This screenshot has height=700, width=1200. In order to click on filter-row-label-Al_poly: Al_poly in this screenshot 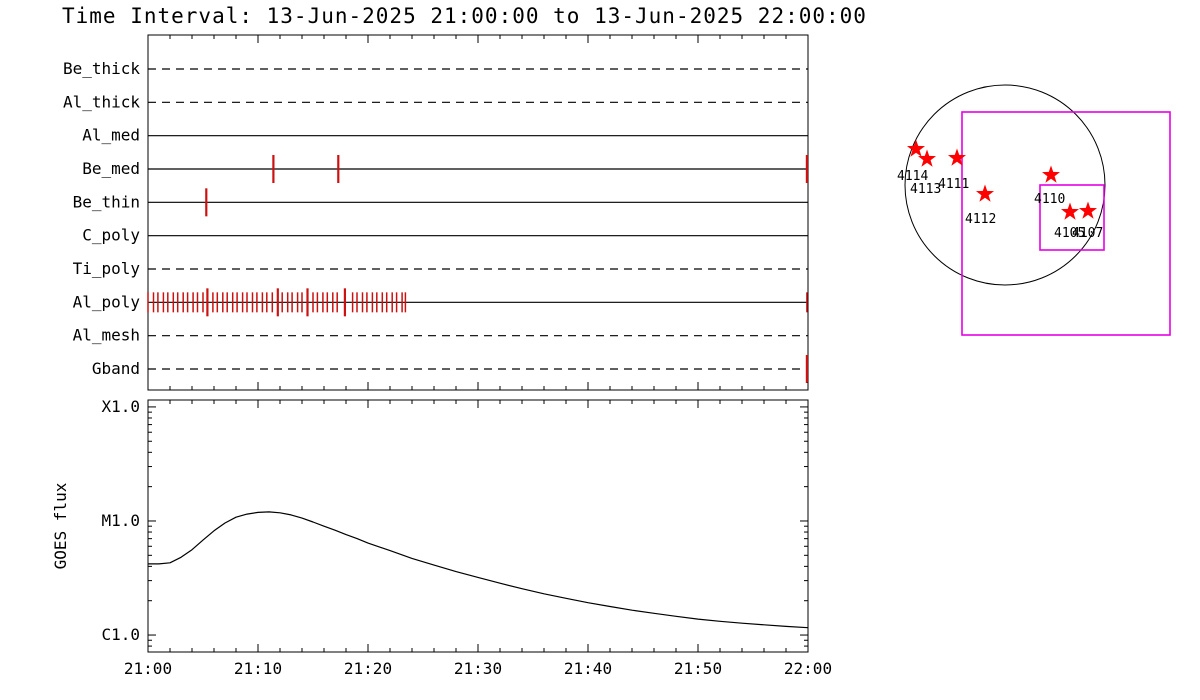, I will do `click(107, 301)`.